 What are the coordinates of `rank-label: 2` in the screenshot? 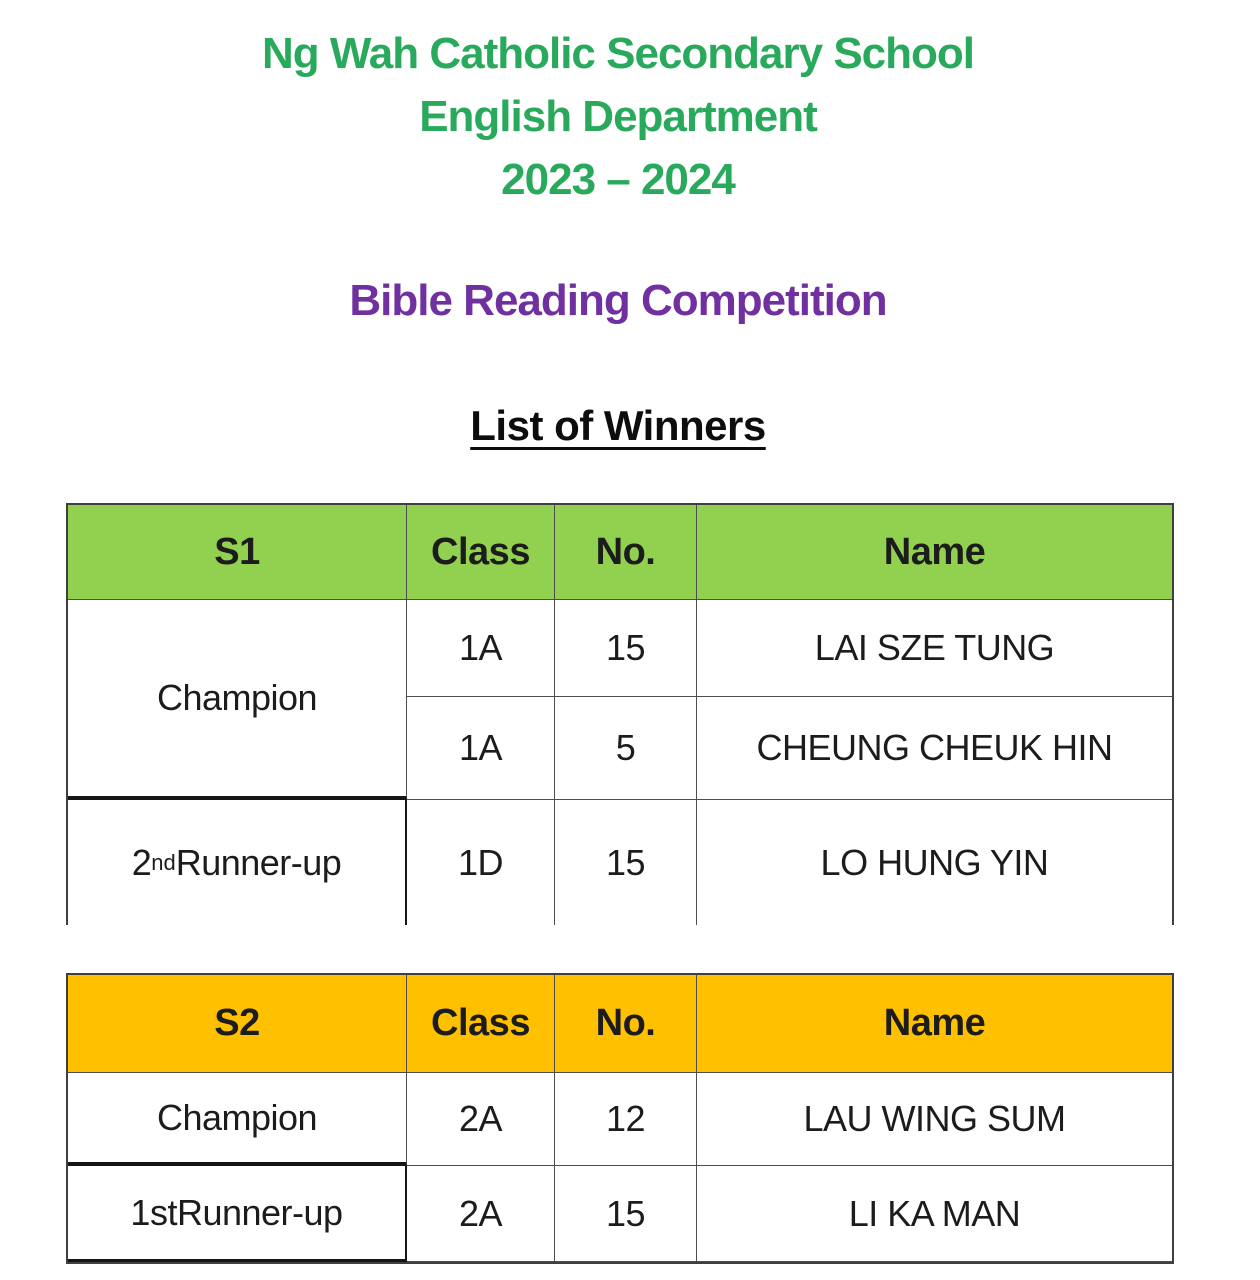 It's located at (141, 862).